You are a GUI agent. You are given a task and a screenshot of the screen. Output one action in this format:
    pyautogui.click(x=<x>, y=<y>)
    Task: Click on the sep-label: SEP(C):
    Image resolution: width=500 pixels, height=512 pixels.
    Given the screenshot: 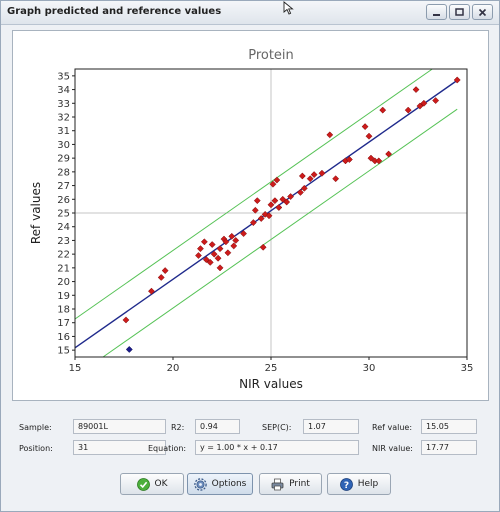 What is the action you would take?
    pyautogui.click(x=277, y=427)
    